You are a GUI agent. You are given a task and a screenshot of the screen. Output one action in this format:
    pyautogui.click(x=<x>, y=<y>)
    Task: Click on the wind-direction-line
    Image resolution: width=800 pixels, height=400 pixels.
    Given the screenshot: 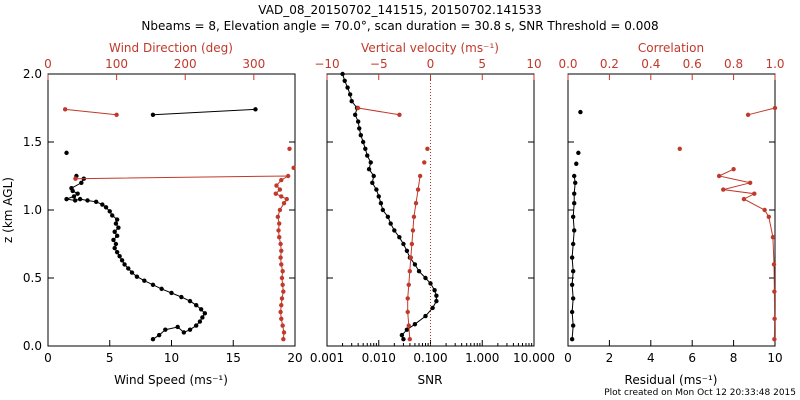 What is the action you would take?
    pyautogui.click(x=182, y=257)
    